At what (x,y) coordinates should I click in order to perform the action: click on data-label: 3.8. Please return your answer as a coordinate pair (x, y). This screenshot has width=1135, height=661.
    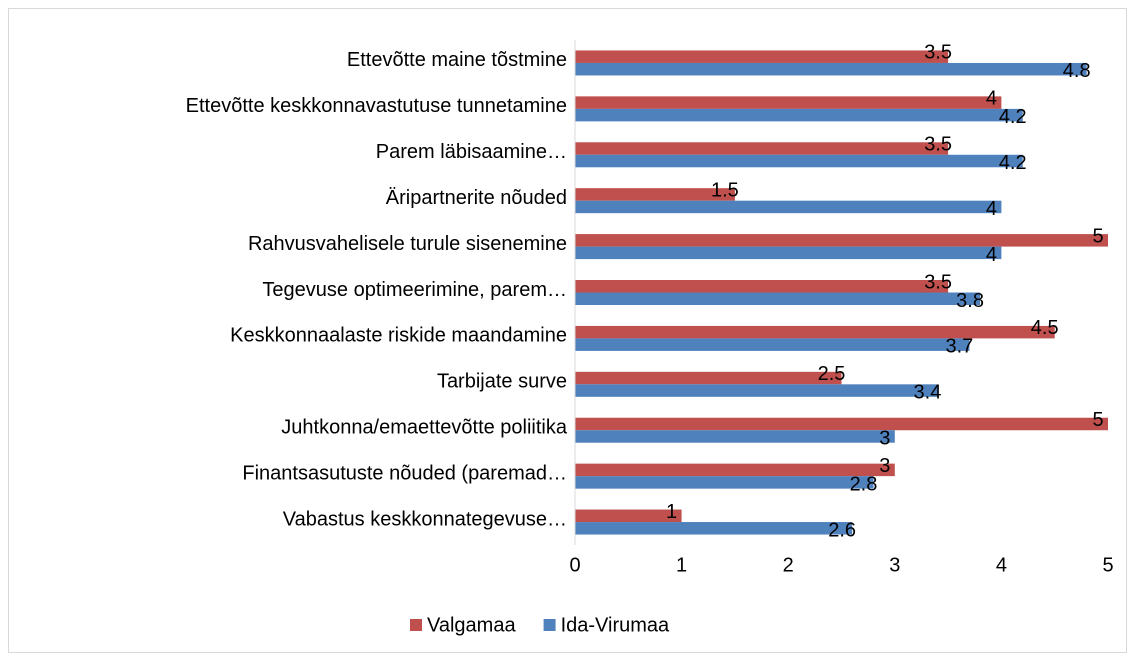
    Looking at the image, I should click on (970, 301).